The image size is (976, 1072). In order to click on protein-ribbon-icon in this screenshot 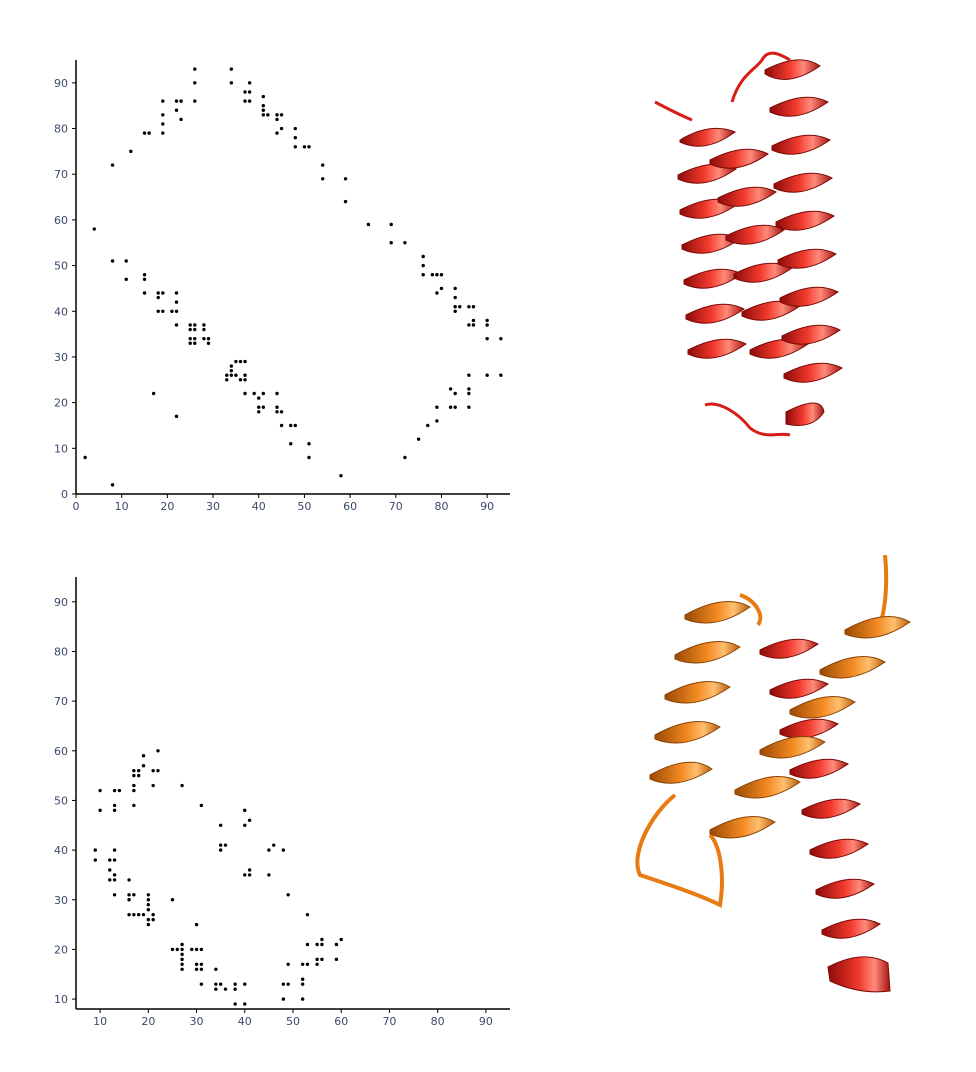, I will do `click(773, 774)`.